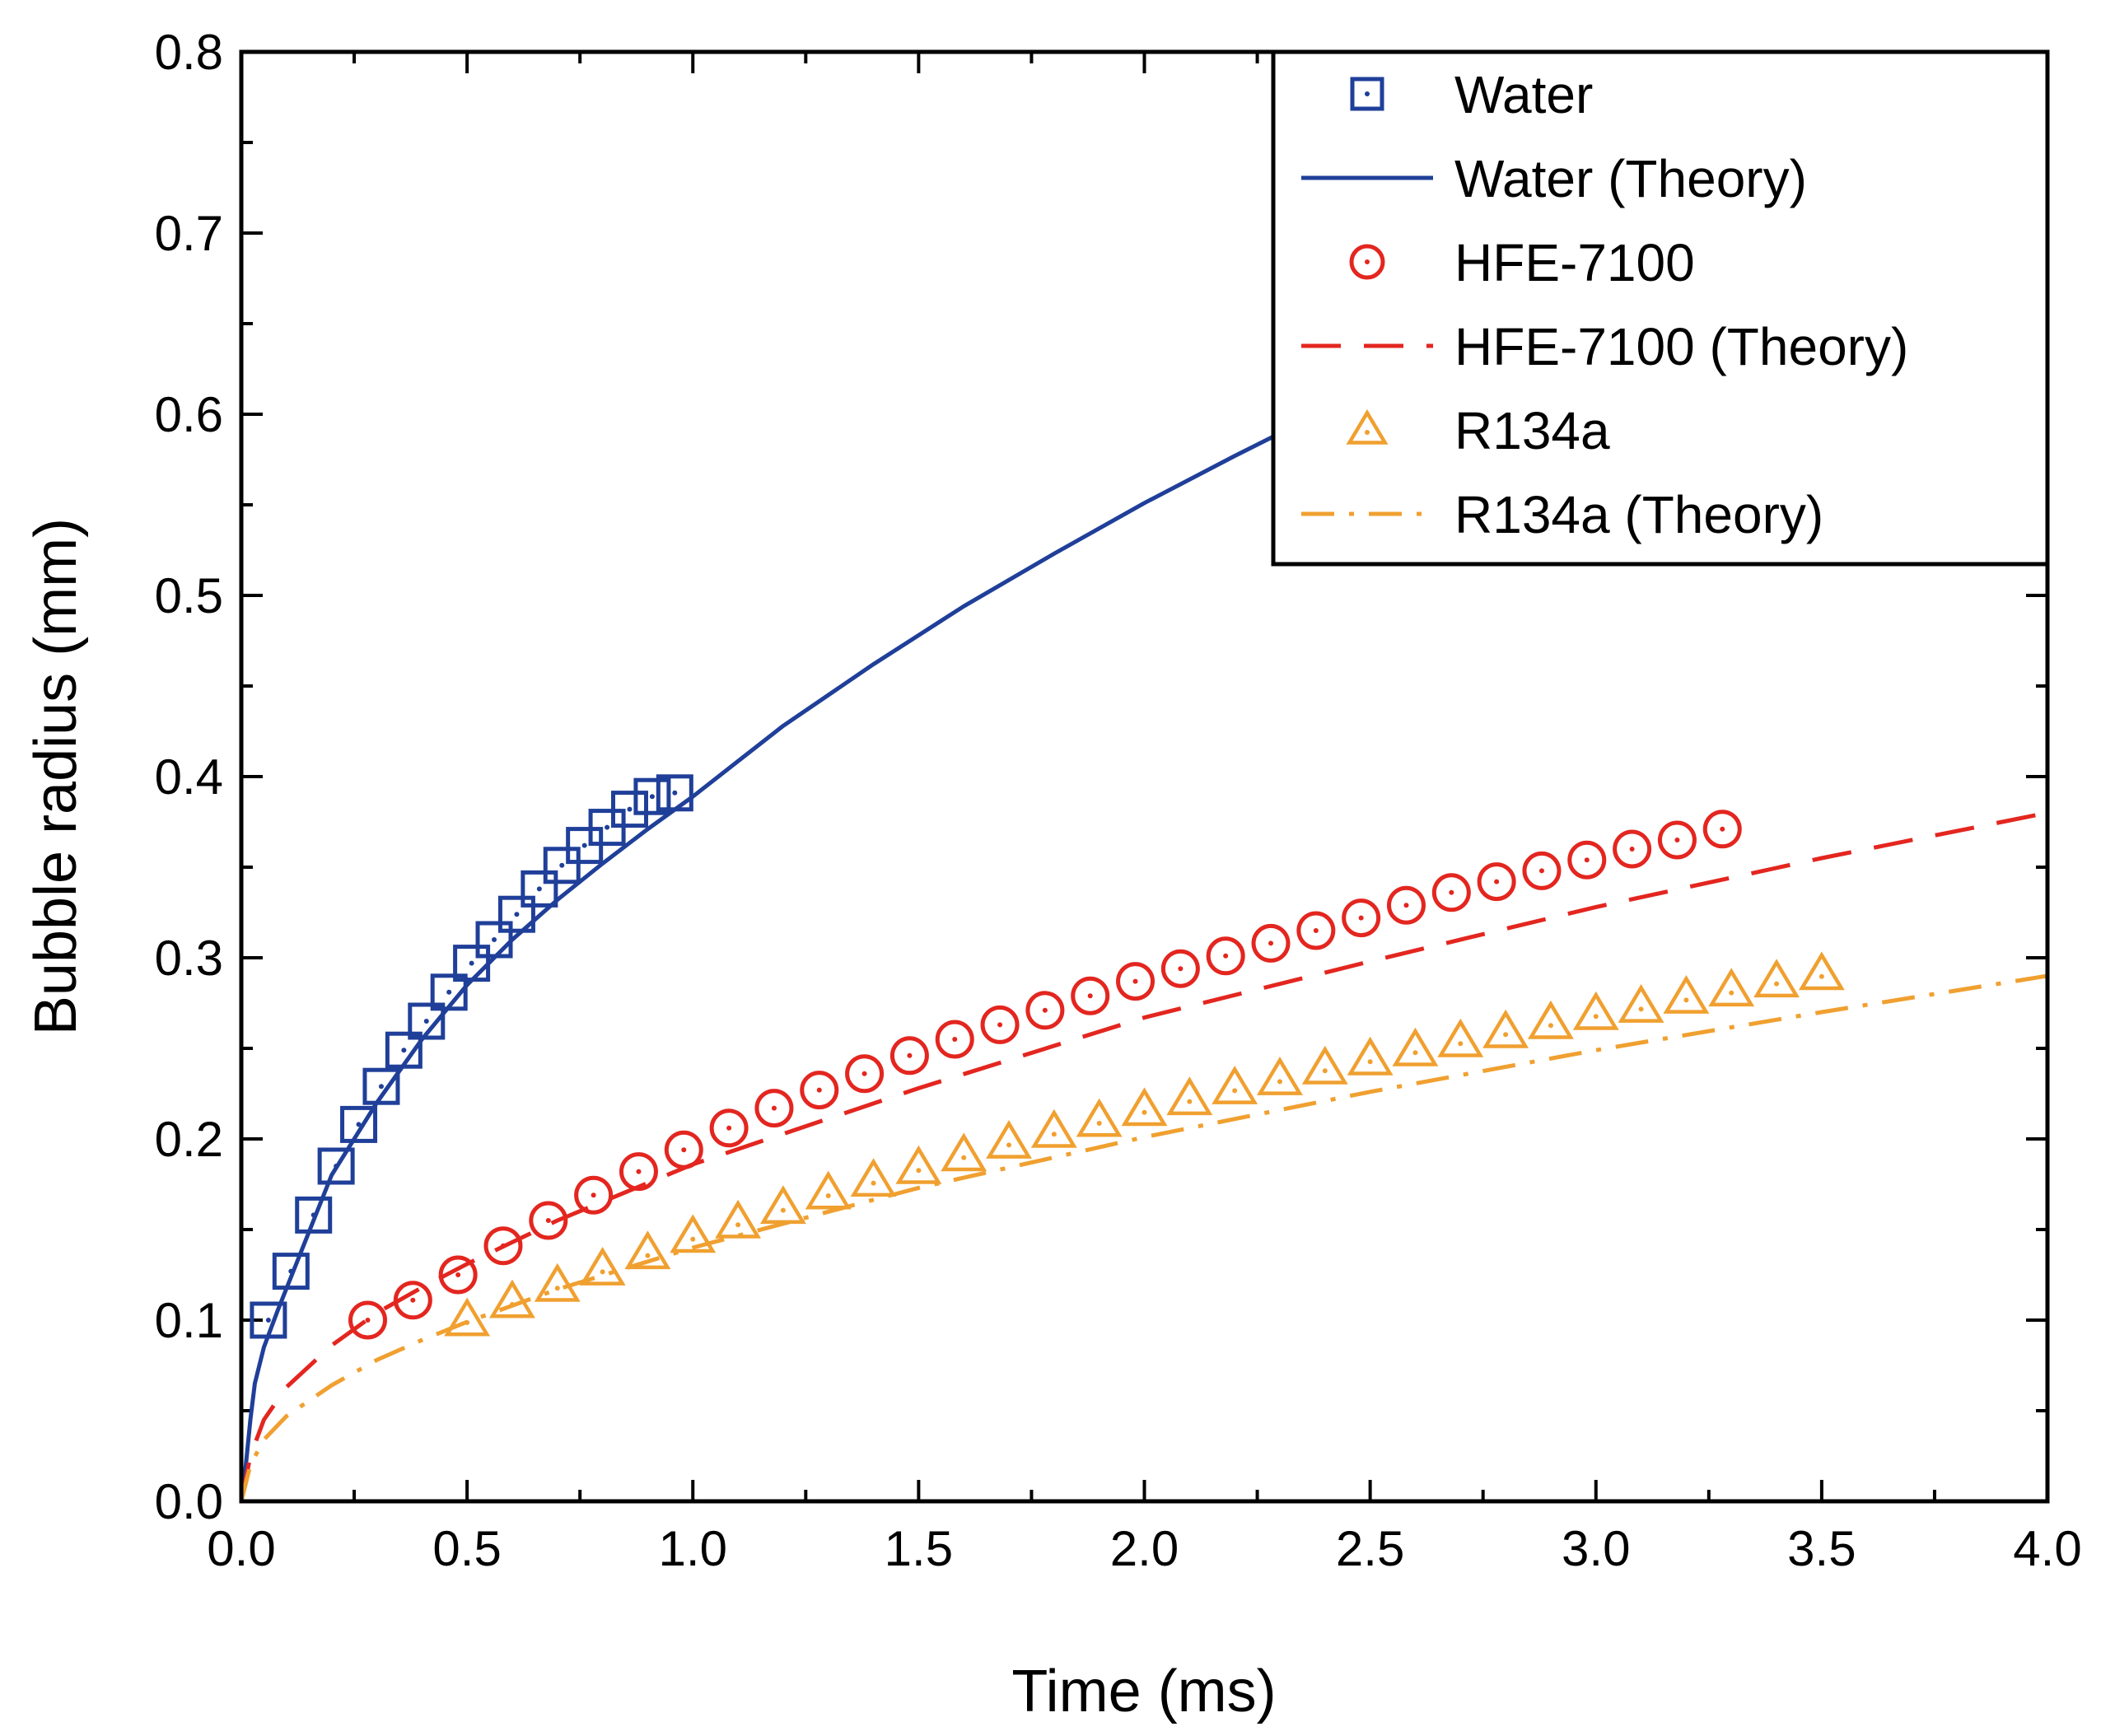 This screenshot has width=2101, height=1736. Describe the element at coordinates (693, 1548) in the screenshot. I see `x-tick-label: 1.0` at that location.